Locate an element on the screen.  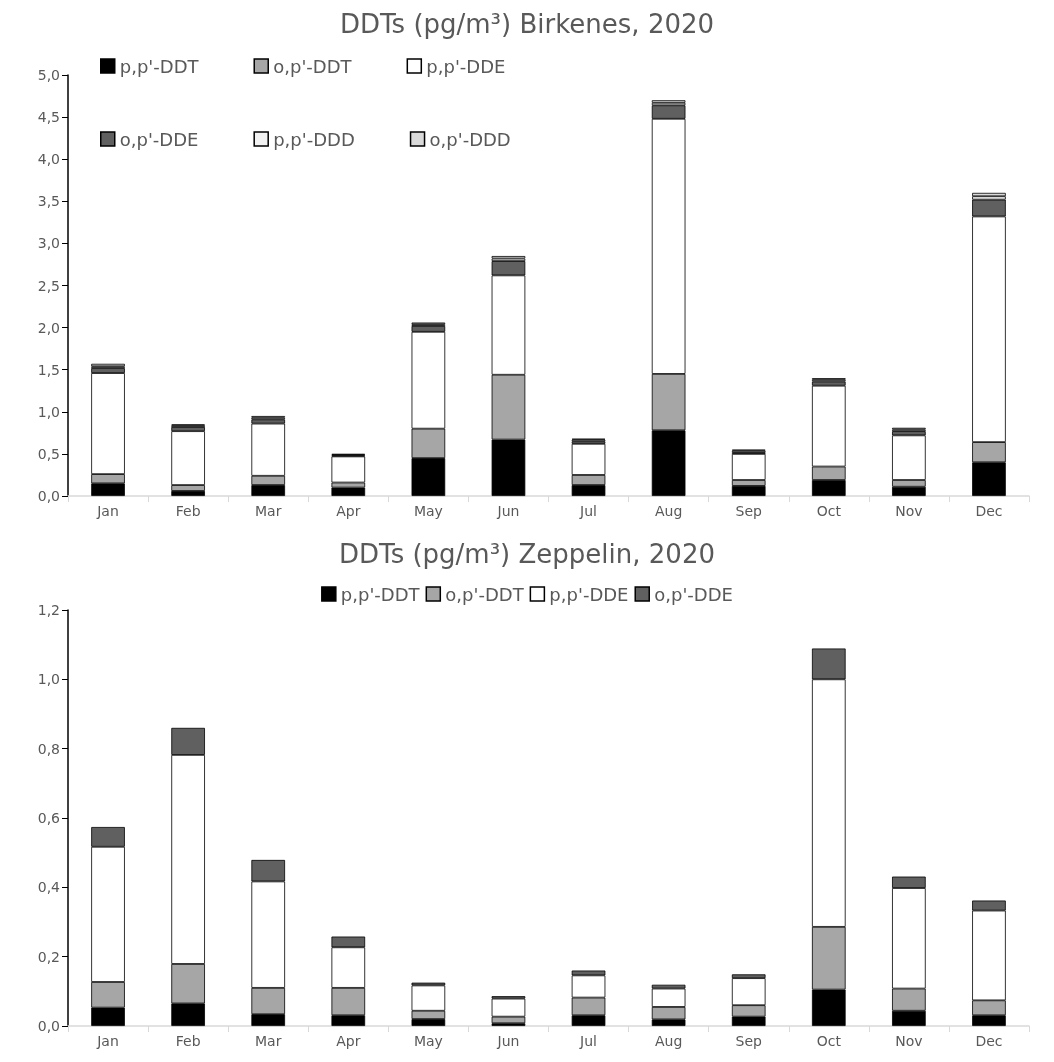
chart-title: DDTs (pg/m³) Birkenes, 2020 is located at coordinates (527, 24).